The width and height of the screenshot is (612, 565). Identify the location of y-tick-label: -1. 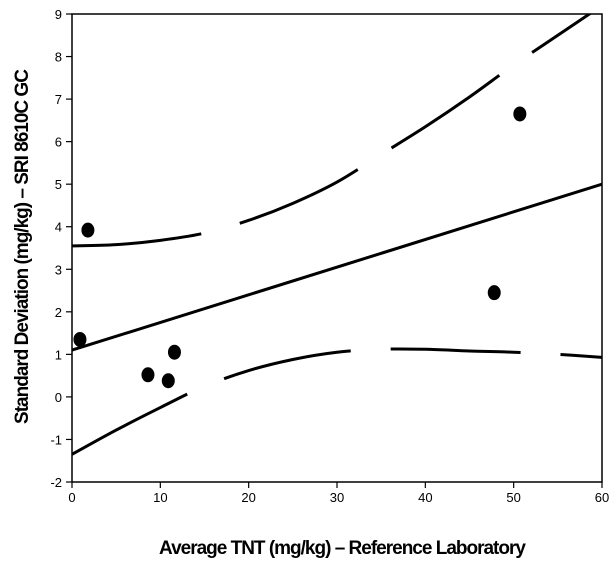
(56, 439).